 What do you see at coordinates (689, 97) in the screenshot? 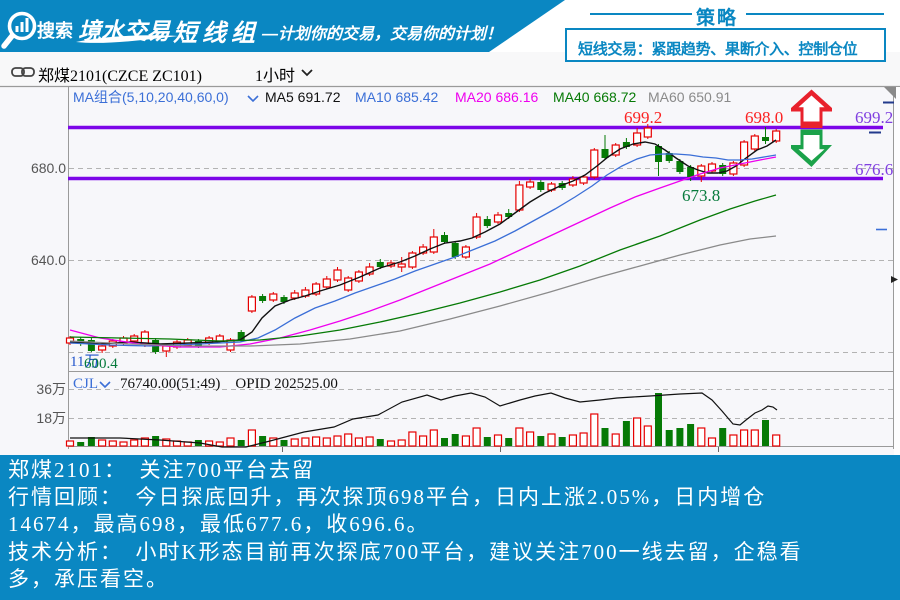
I see `svg-text: MA60 650.91` at bounding box center [689, 97].